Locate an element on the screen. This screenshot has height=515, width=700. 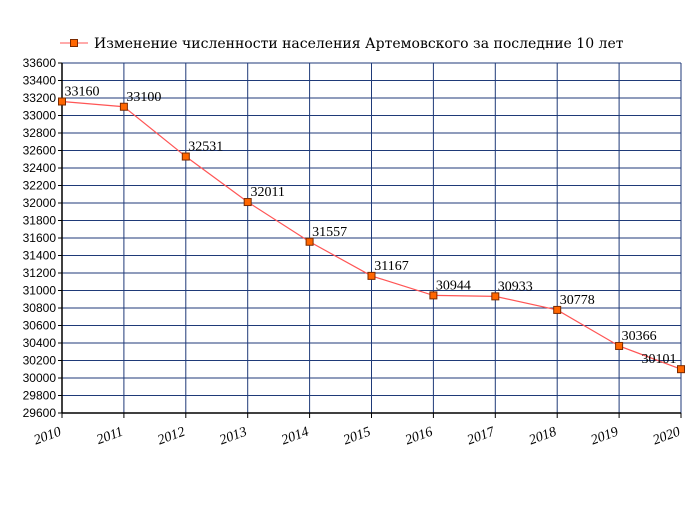
x-tick-label: 2016 is located at coordinates (418, 437).